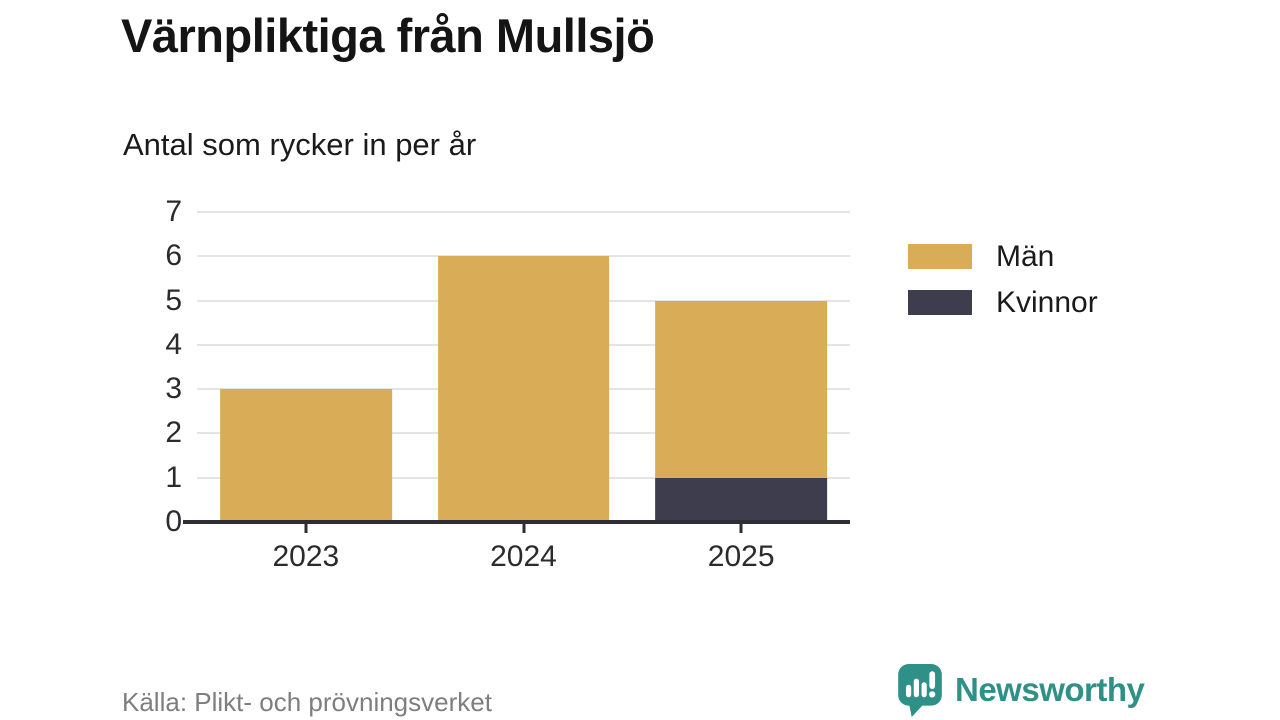 The width and height of the screenshot is (1280, 720). I want to click on y-tick-label-2: 2, so click(173, 433).